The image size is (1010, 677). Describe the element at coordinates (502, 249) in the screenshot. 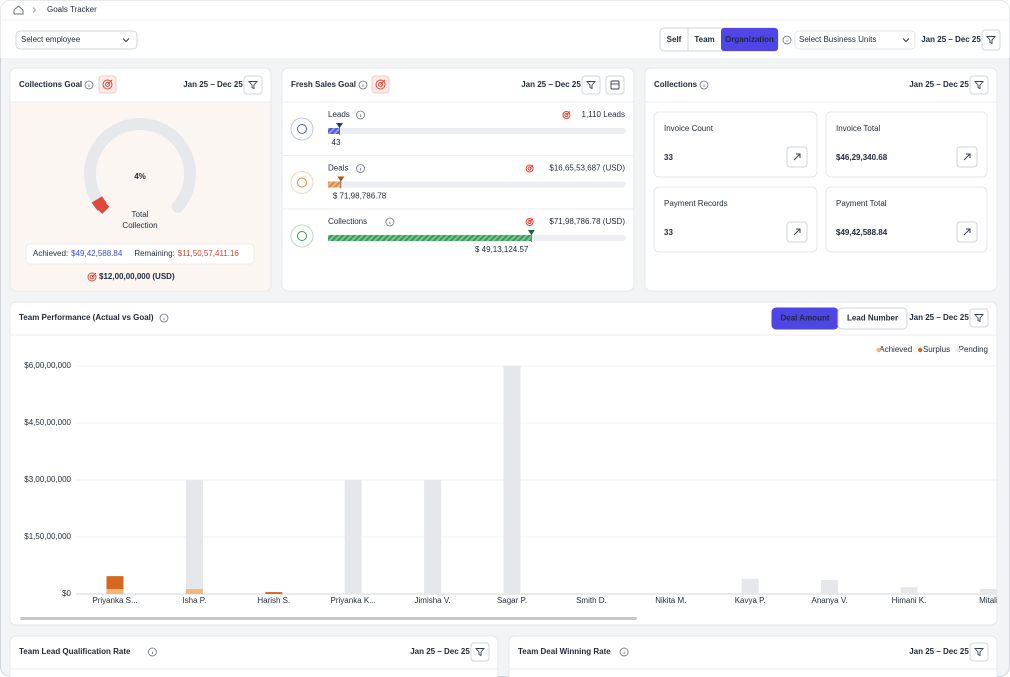

I see `achieved-label: $ 49,13,124.57` at that location.